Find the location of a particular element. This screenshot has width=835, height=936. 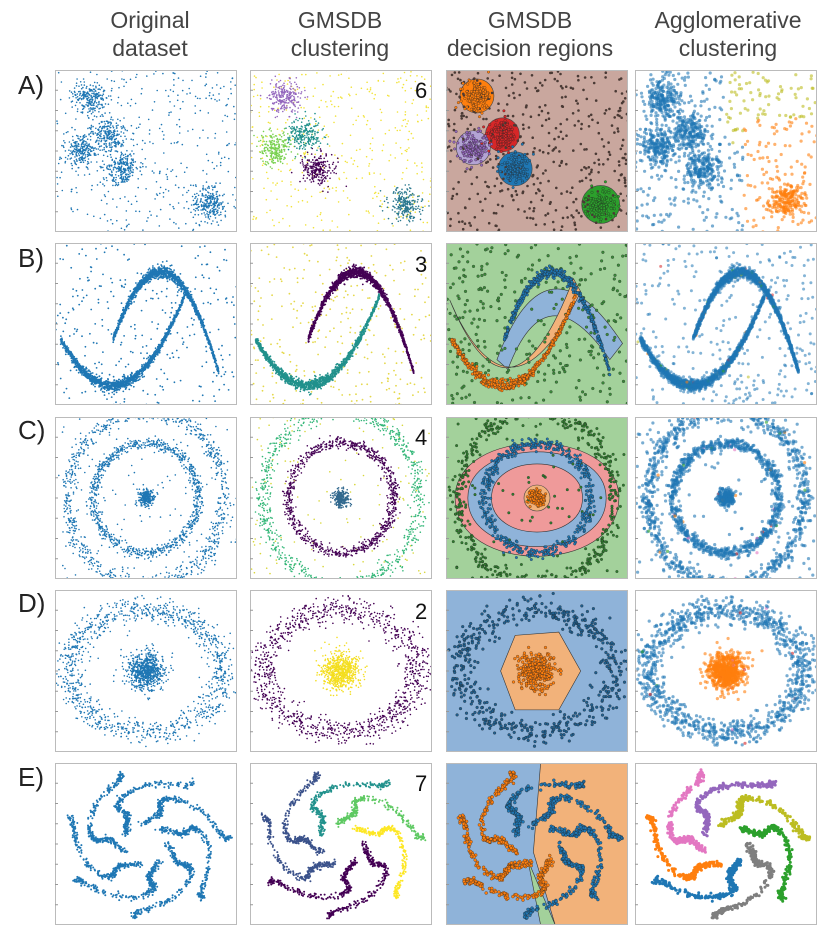

panel-d-original-svg is located at coordinates (146, 671).